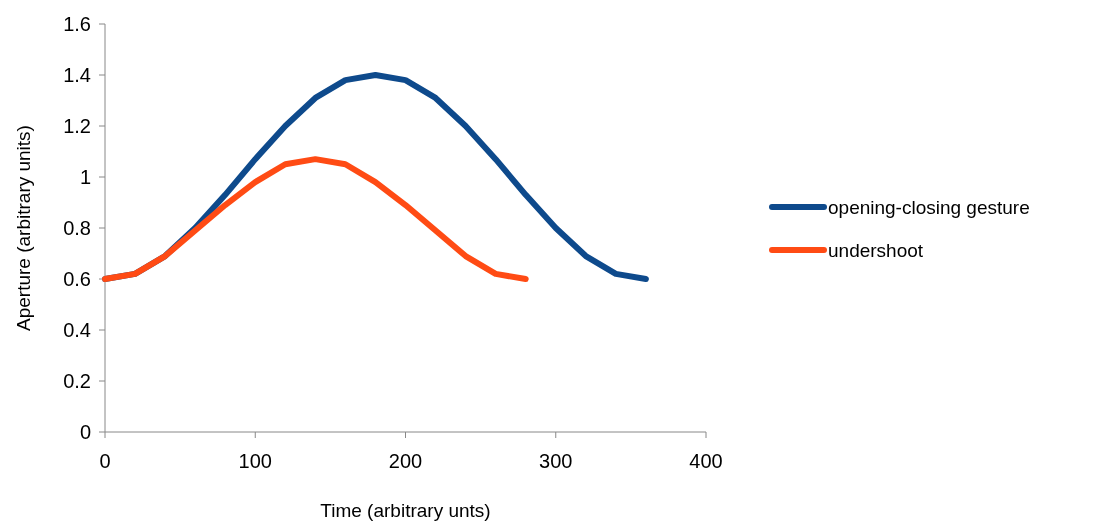 The height and width of the screenshot is (525, 1093). I want to click on y-tick-label: 0.4, so click(77, 330).